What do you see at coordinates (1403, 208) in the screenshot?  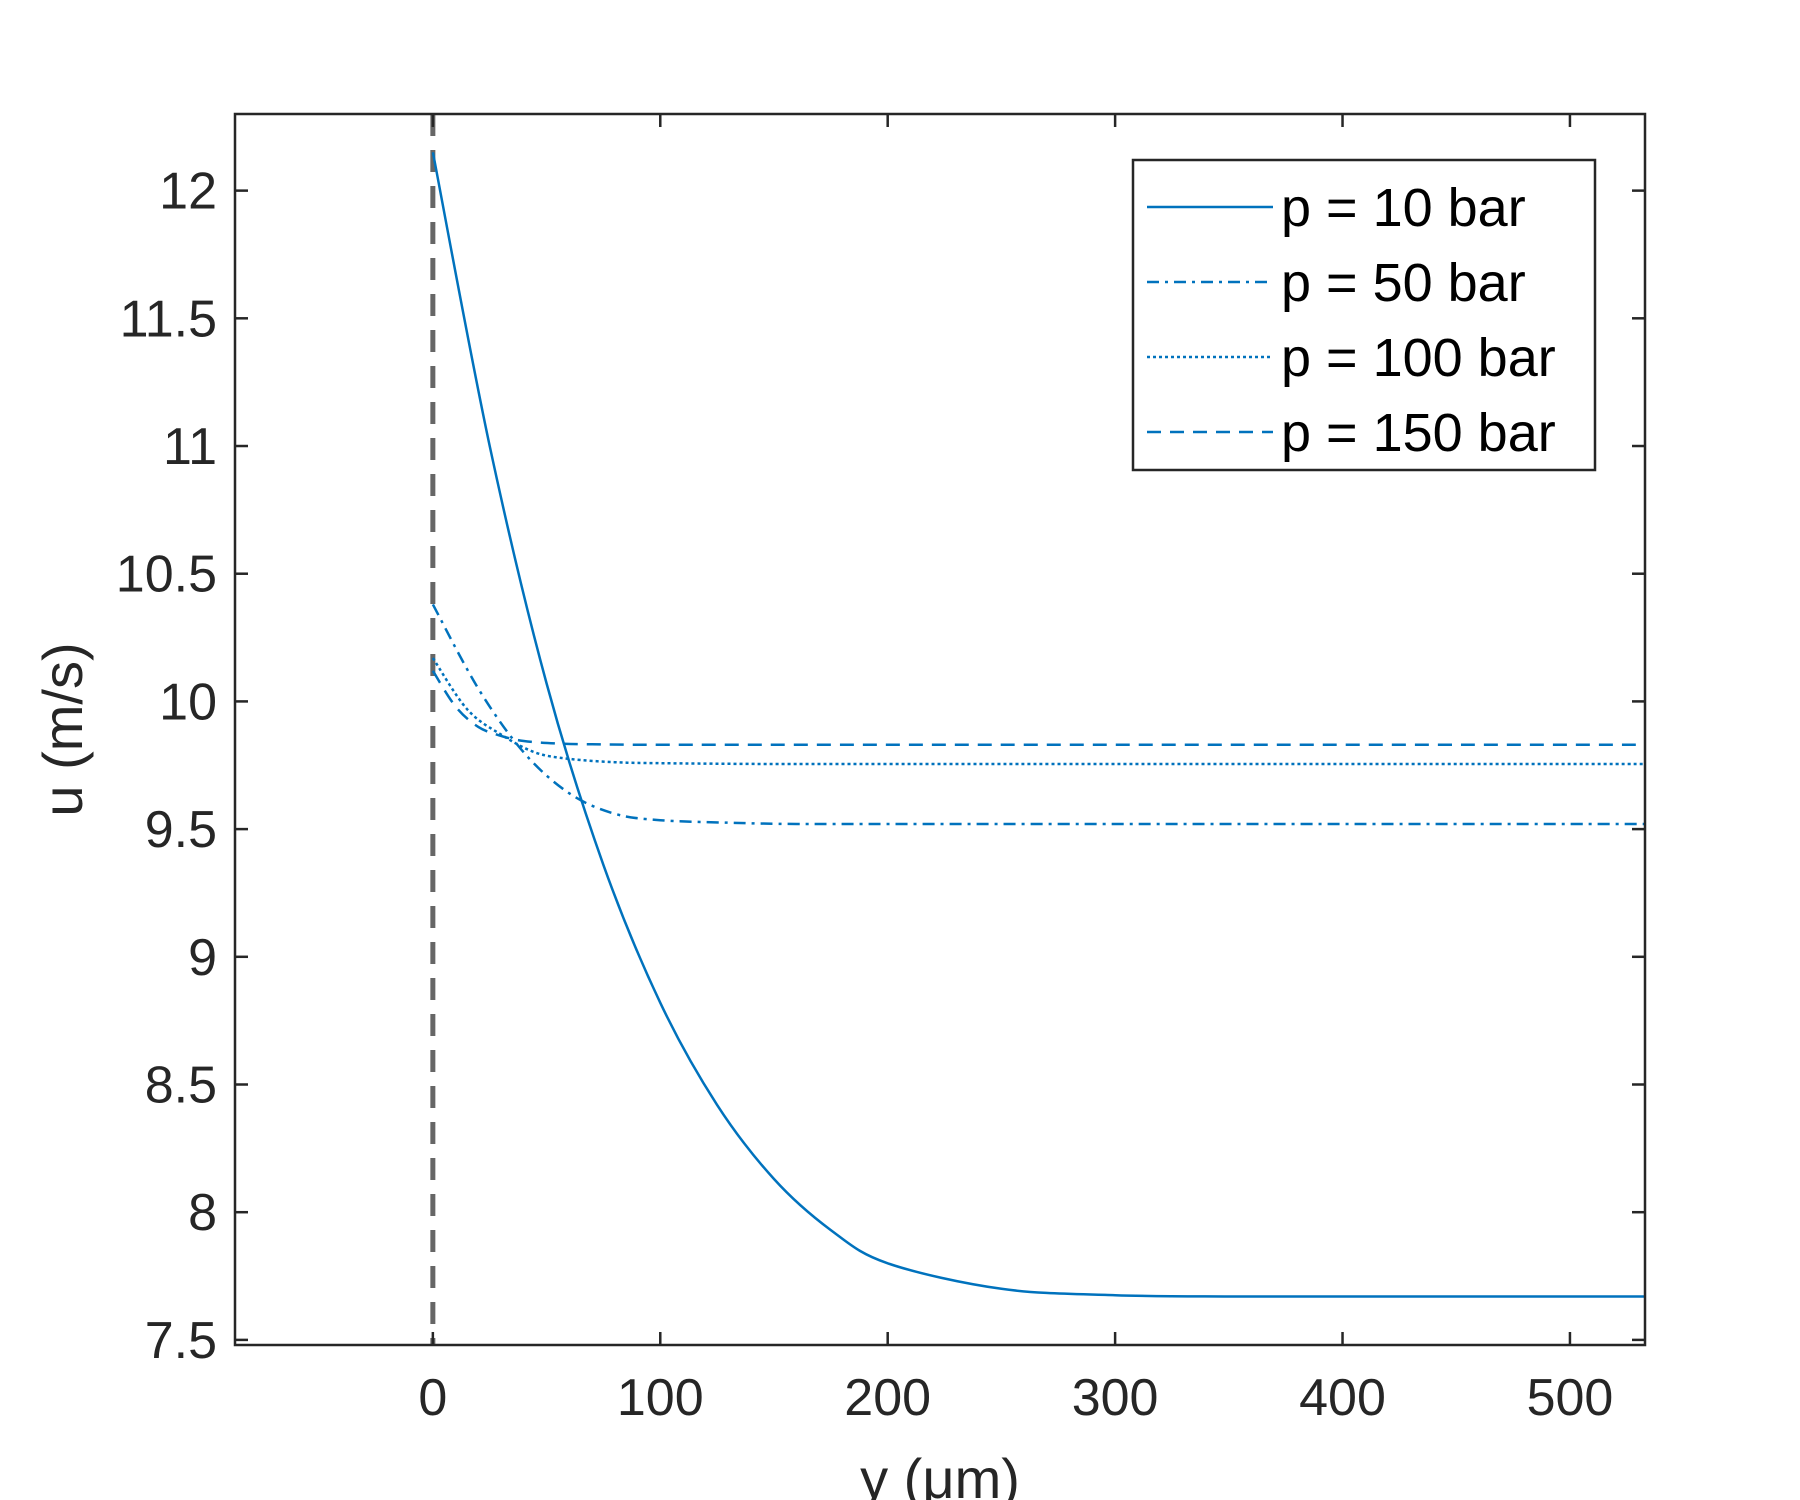 I see `legend-label-1: p = 10 bar` at bounding box center [1403, 208].